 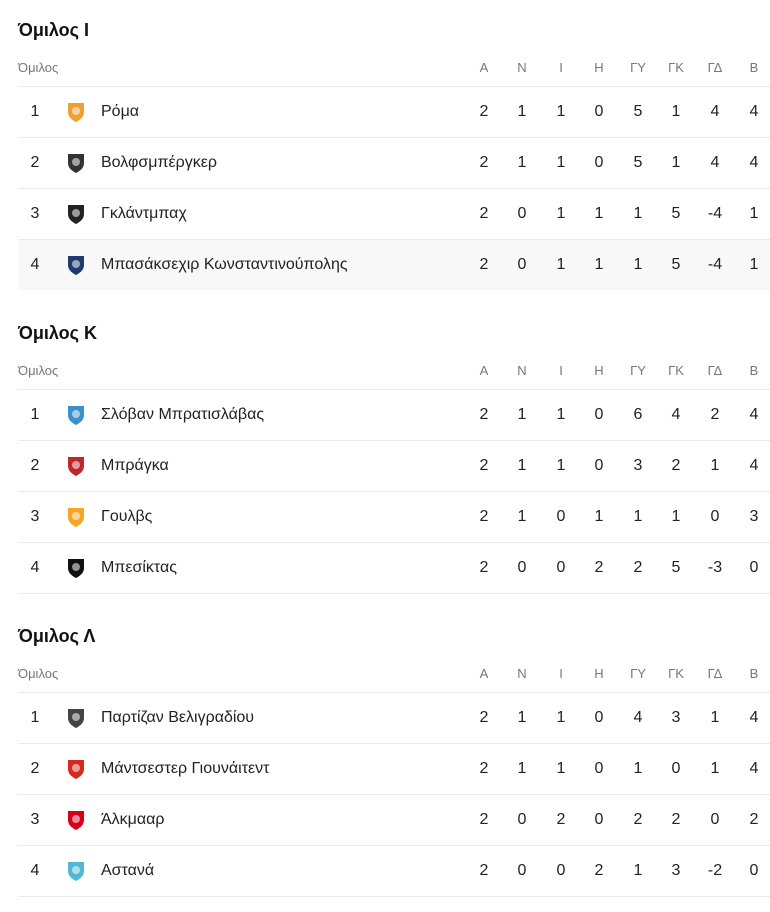 I want to click on stat-4: 6, so click(x=638, y=414).